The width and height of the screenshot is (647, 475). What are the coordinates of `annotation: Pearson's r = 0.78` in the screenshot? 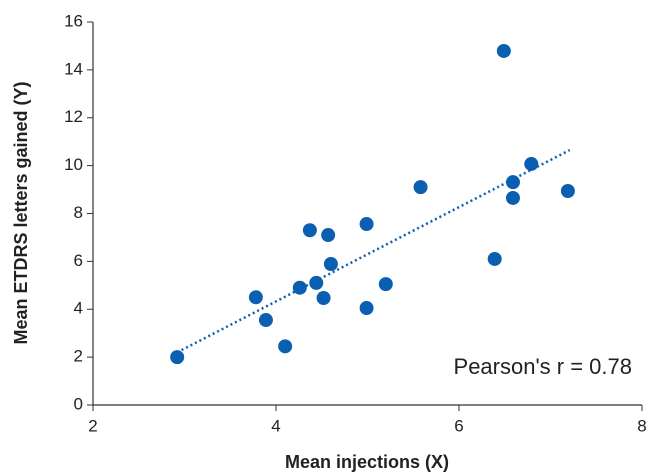 It's located at (543, 366).